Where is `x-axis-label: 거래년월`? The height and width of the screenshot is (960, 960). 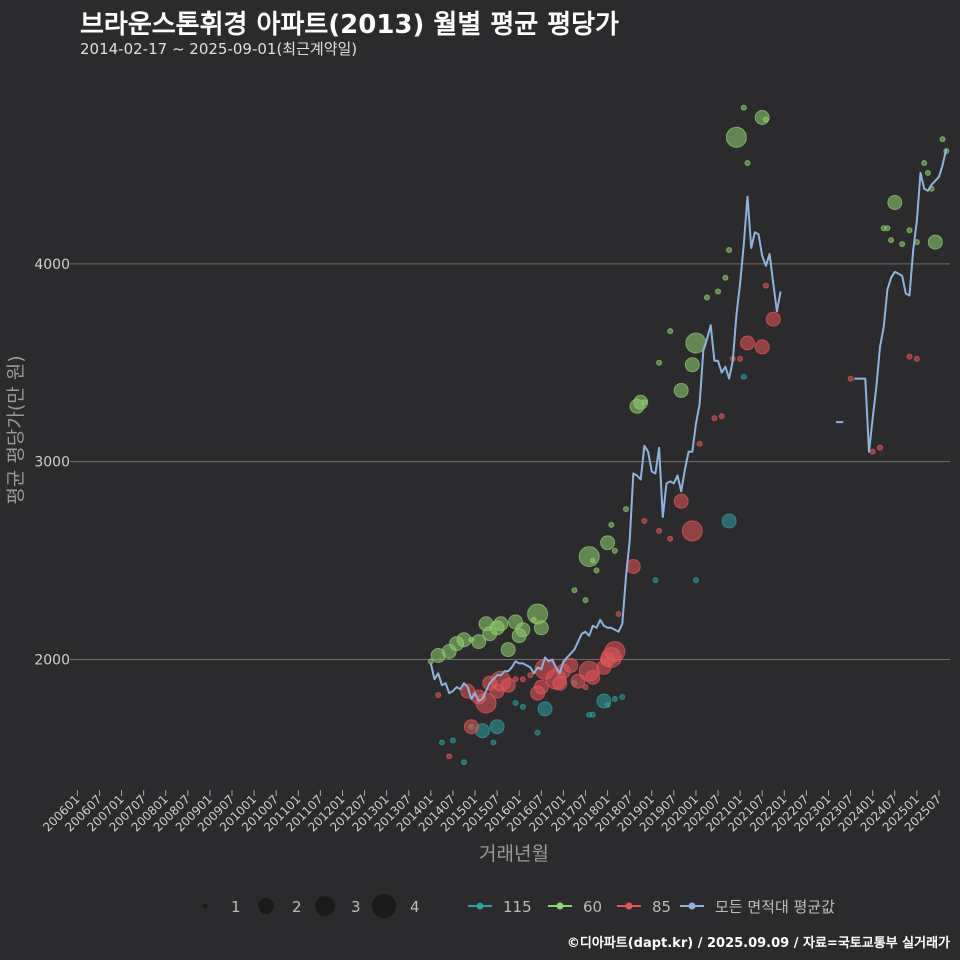
x-axis-label: 거래년월 is located at coordinates (514, 854).